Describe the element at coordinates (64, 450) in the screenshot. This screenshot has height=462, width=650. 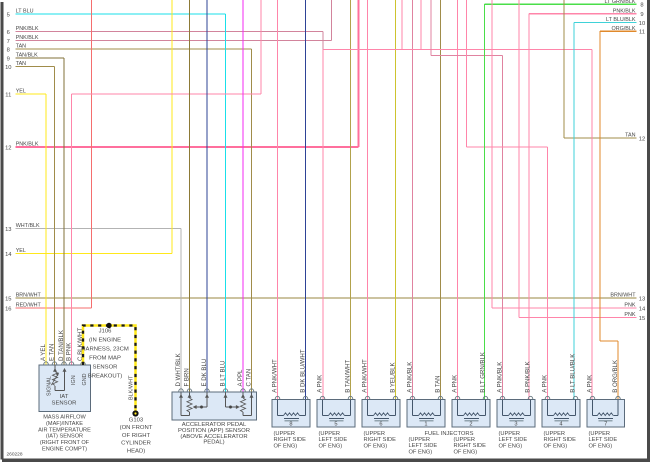
I see `svg-text: ENGINE COMPT)` at that location.